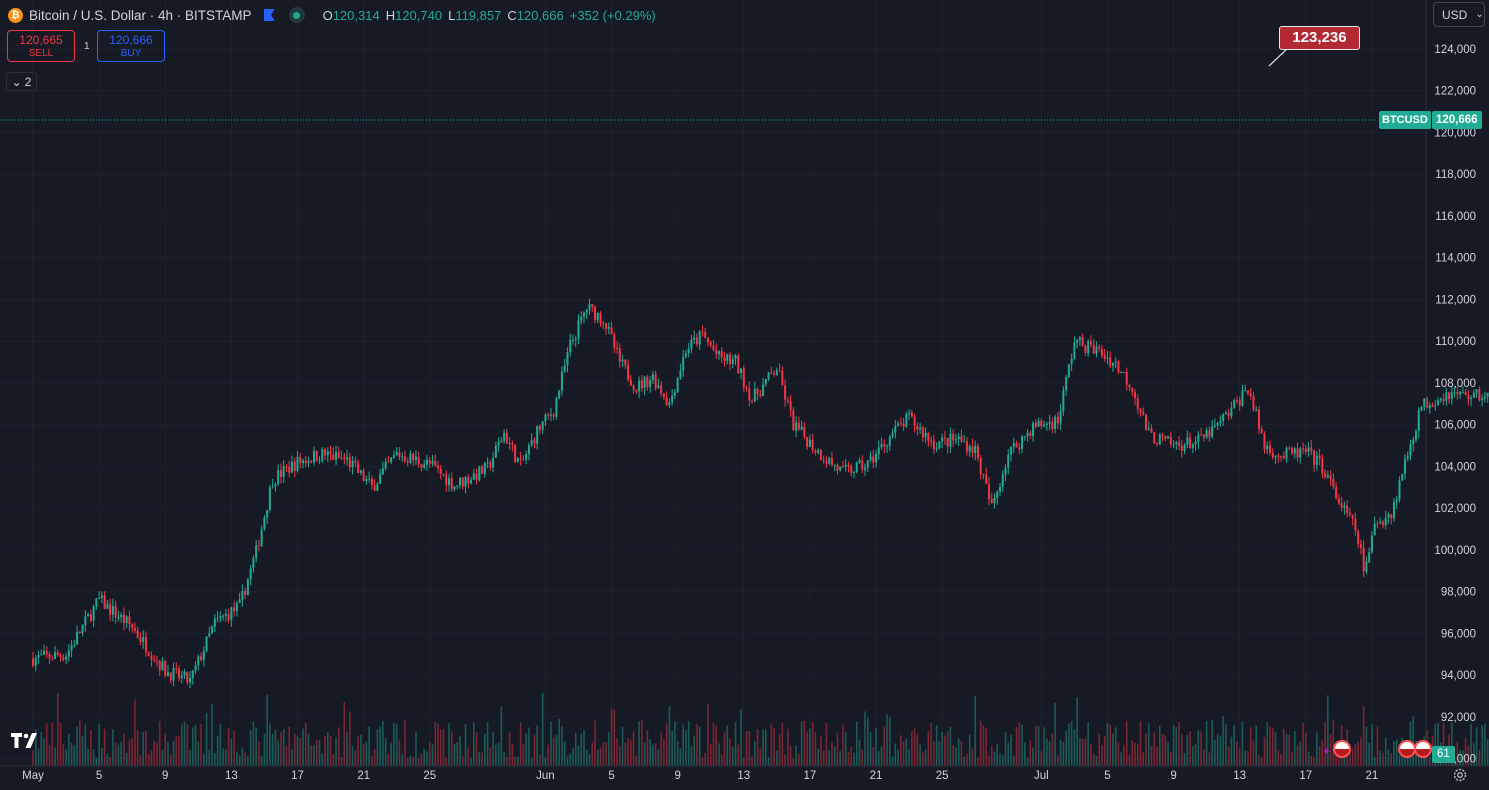 The image size is (1489, 790). Describe the element at coordinates (131, 46) in the screenshot. I see `buy-button: 120,666 BUY` at that location.